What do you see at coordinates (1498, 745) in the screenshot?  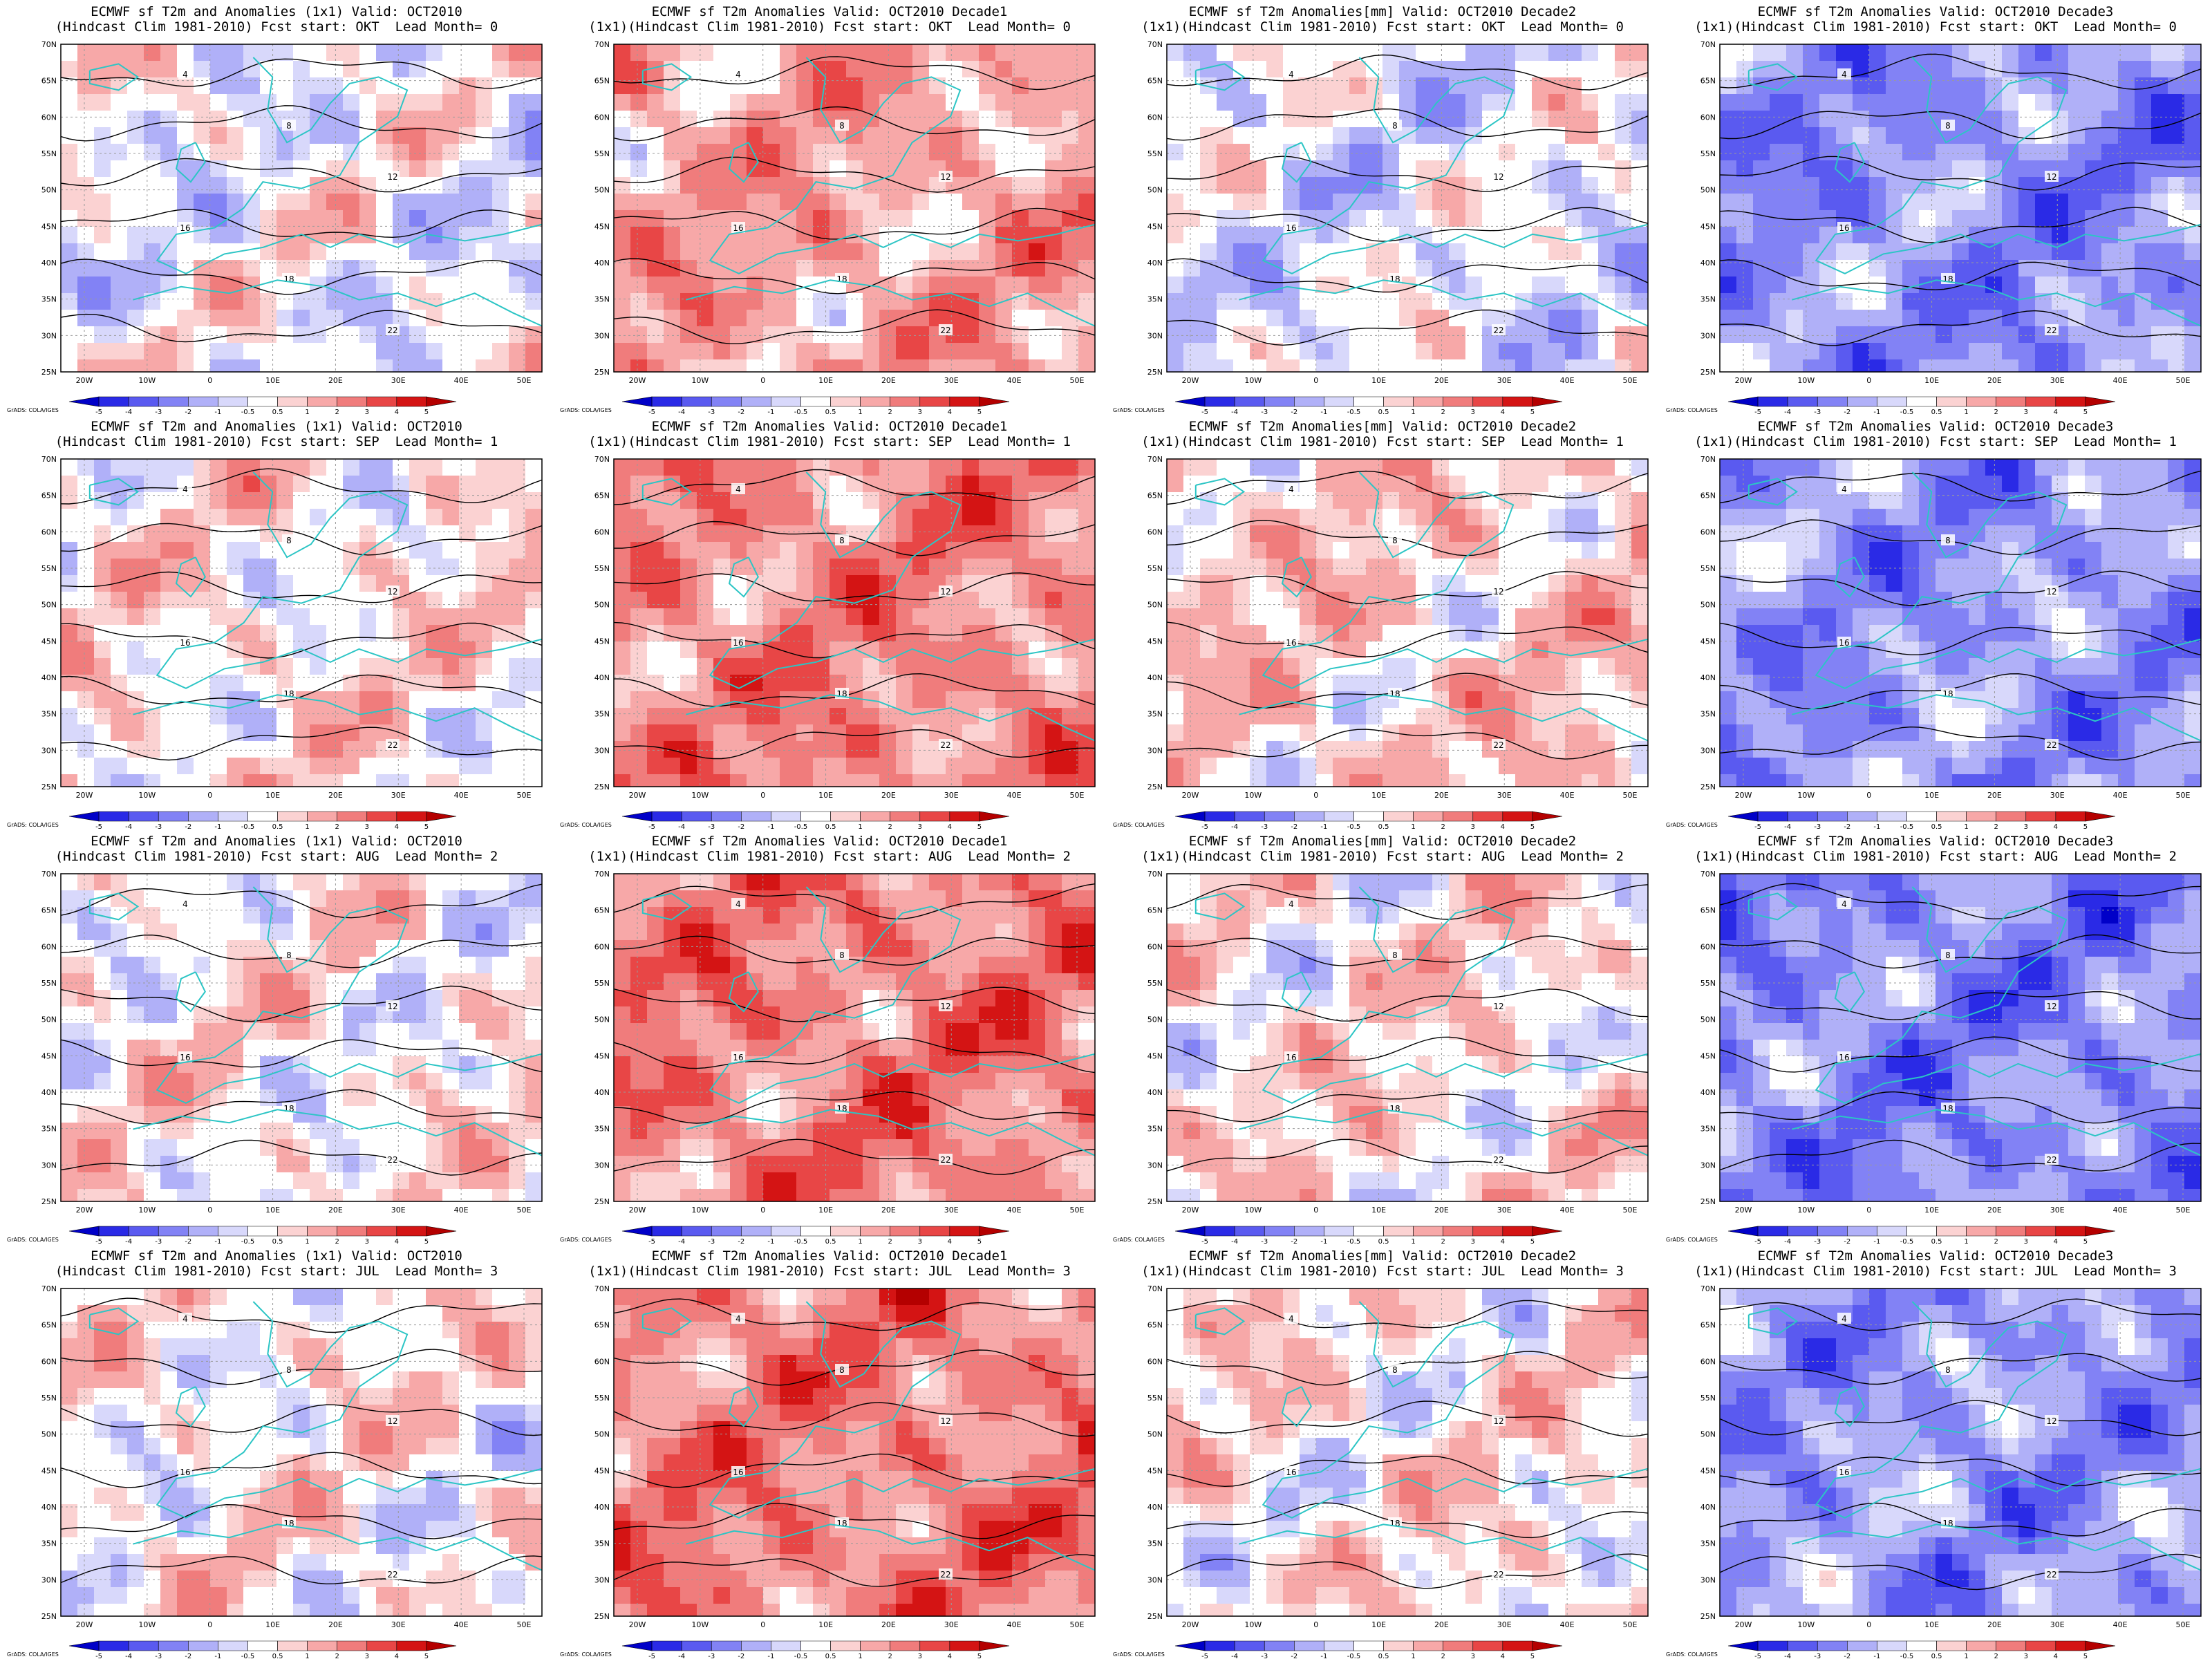 I see `contour-label: 22` at bounding box center [1498, 745].